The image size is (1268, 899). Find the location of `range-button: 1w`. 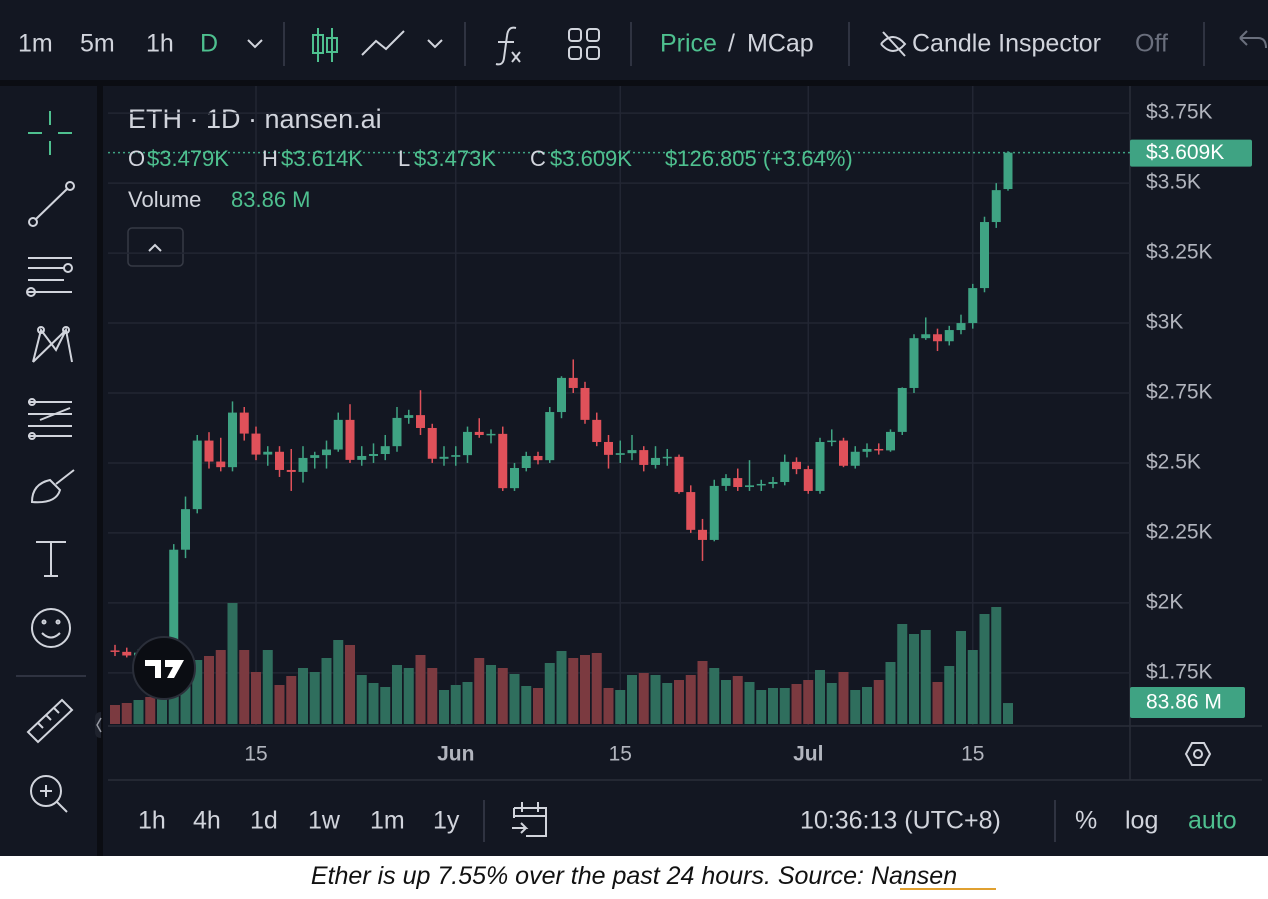

range-button: 1w is located at coordinates (324, 821).